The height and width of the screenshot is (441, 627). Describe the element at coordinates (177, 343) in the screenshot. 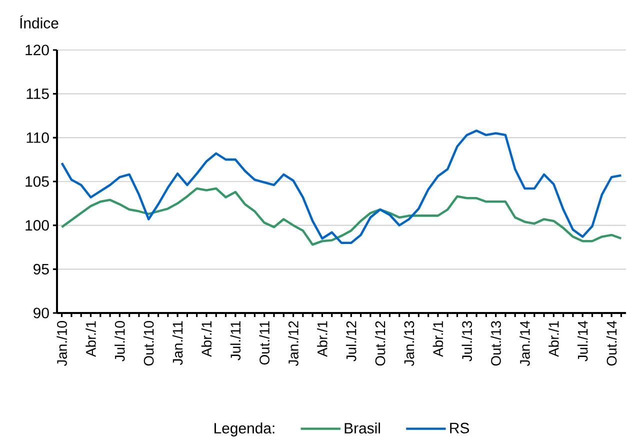

I see `x-tick-label: Jan./11` at that location.